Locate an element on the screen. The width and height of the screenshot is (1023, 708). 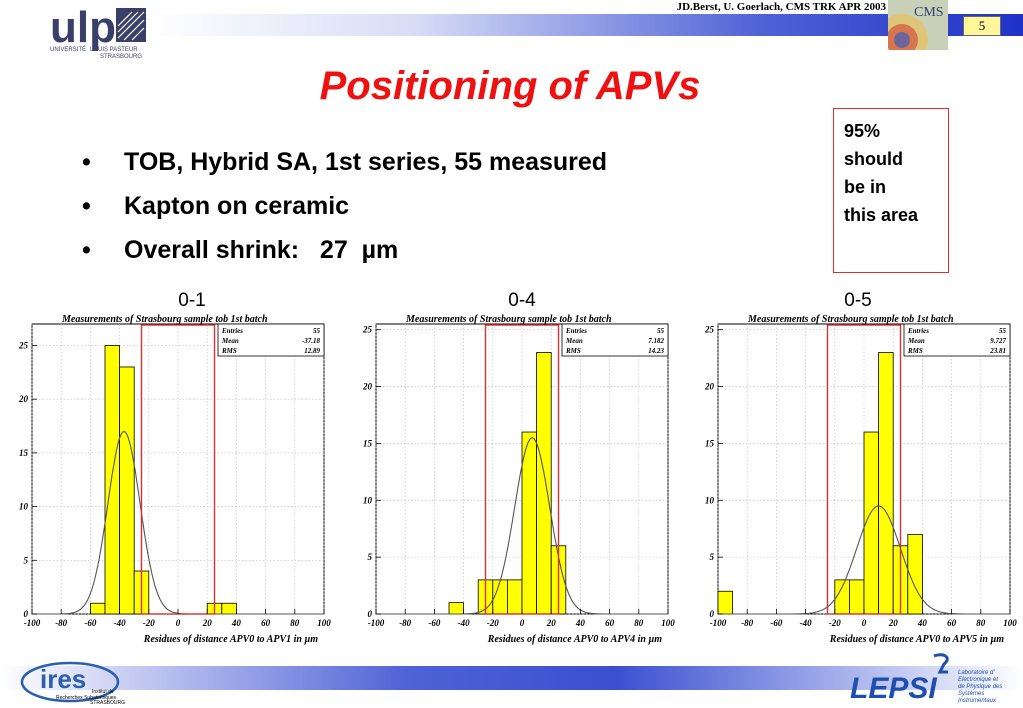
note-line: 95% is located at coordinates (862, 131).